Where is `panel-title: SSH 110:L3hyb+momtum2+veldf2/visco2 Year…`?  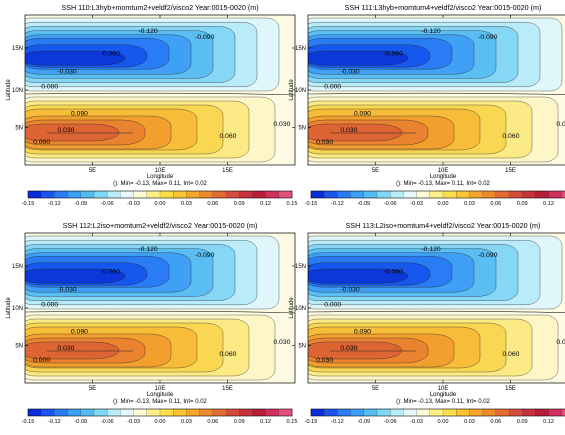
panel-title: SSH 110:L3hyb+momtum2+veldf2/visco2 Year… is located at coordinates (159, 7).